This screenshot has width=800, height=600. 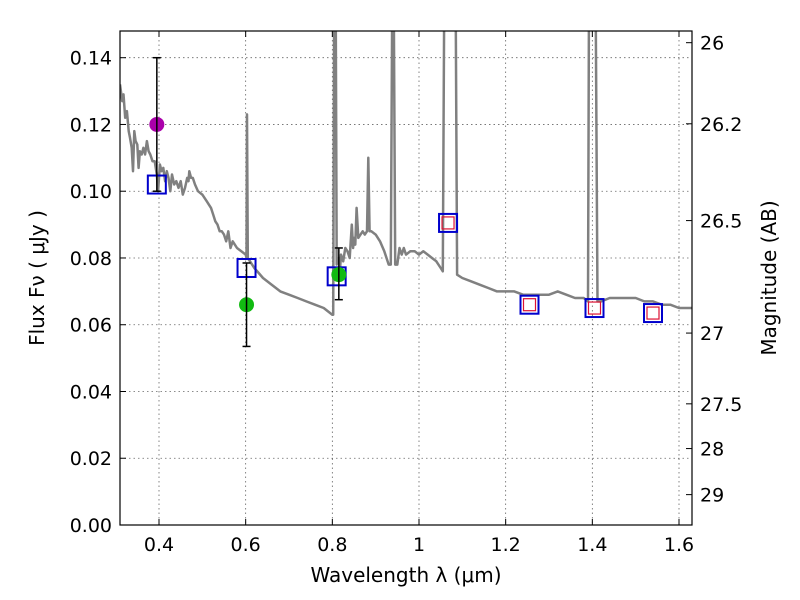 What do you see at coordinates (91, 125) in the screenshot?
I see `y-tick-label: 0.12` at bounding box center [91, 125].